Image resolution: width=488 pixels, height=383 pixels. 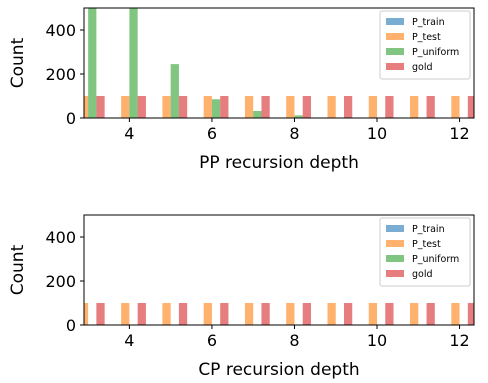 I want to click on bars-group, so click(x=279, y=314).